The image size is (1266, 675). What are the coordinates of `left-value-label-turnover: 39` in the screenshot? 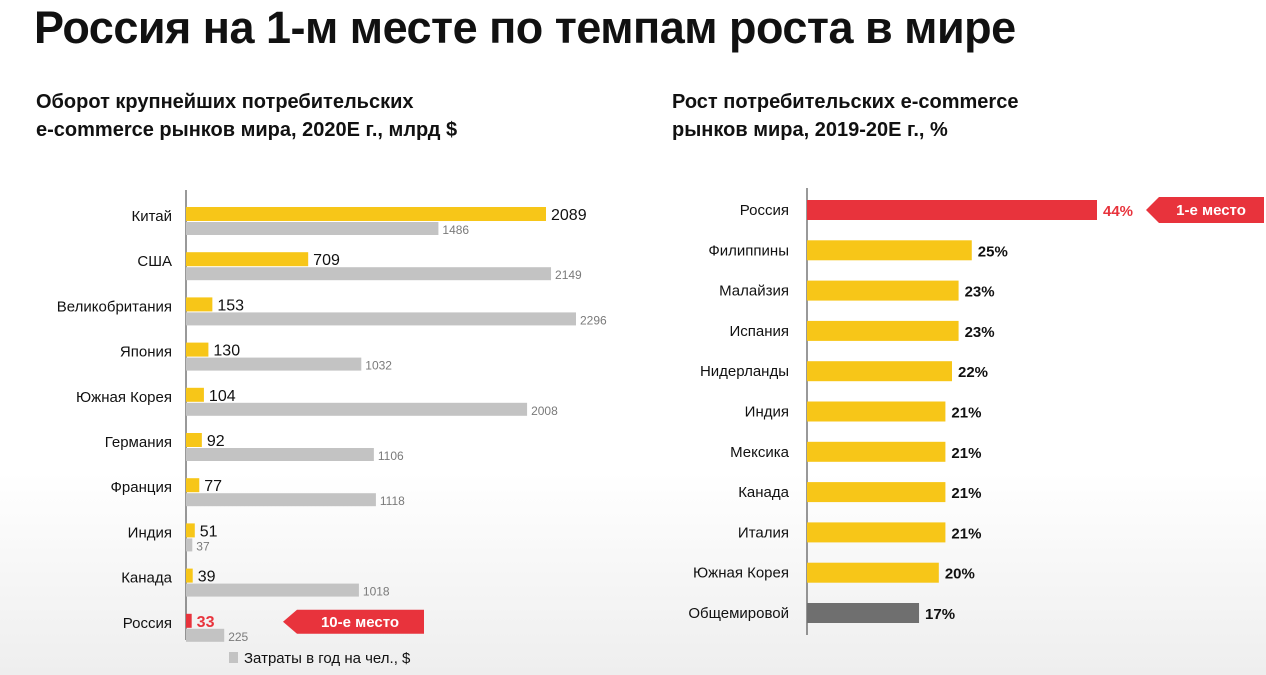 It's located at (207, 577).